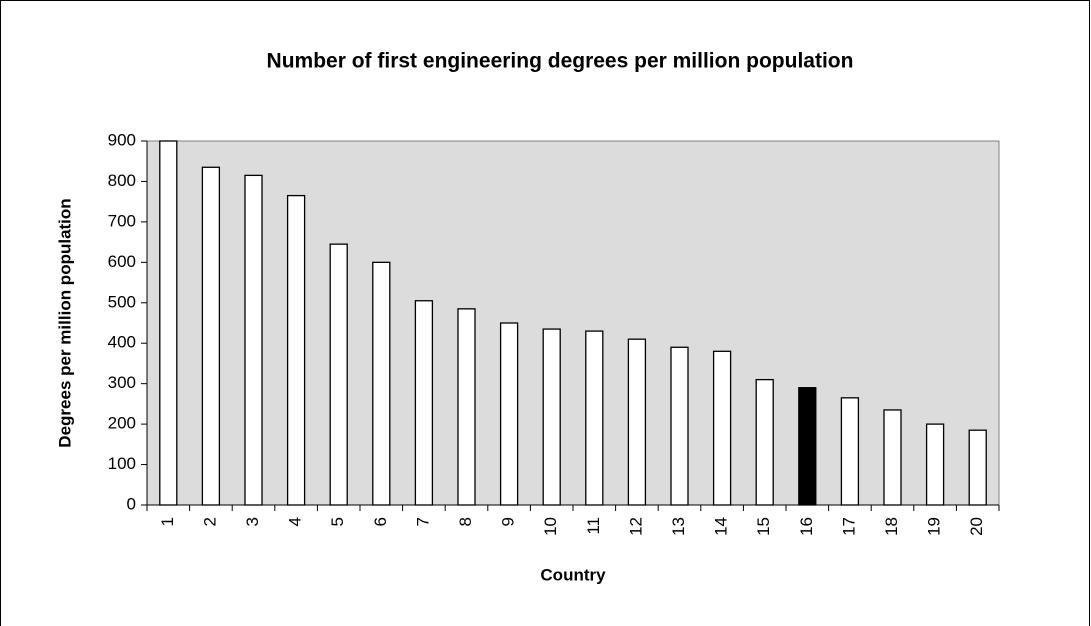 The height and width of the screenshot is (626, 1091). Describe the element at coordinates (976, 526) in the screenshot. I see `x-tick-label: 20` at that location.